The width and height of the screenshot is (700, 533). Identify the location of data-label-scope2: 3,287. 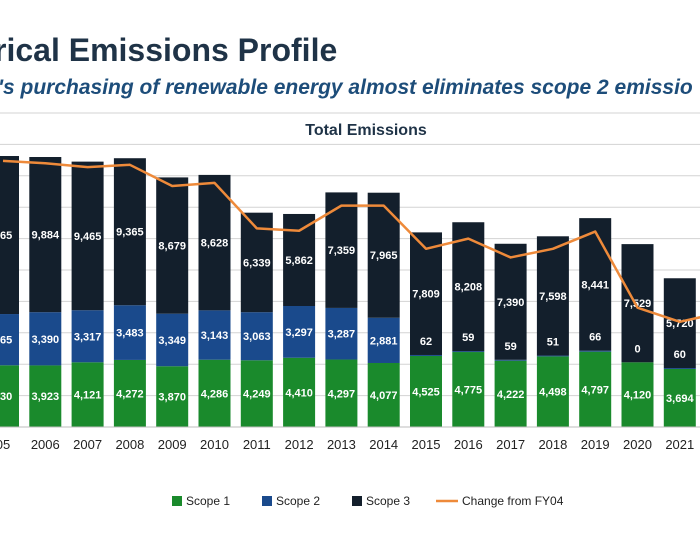
(342, 335).